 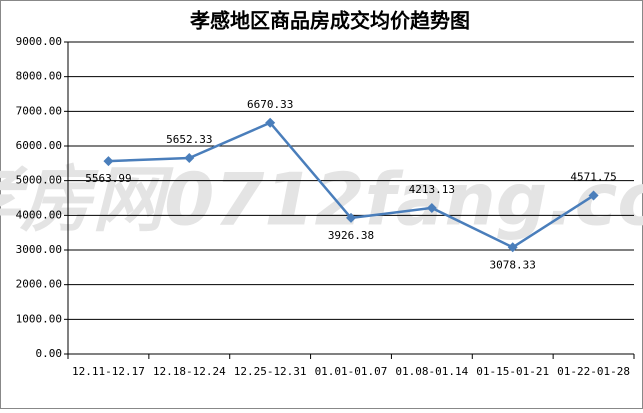 I want to click on y-tick-label: 5000.00, so click(x=39, y=180).